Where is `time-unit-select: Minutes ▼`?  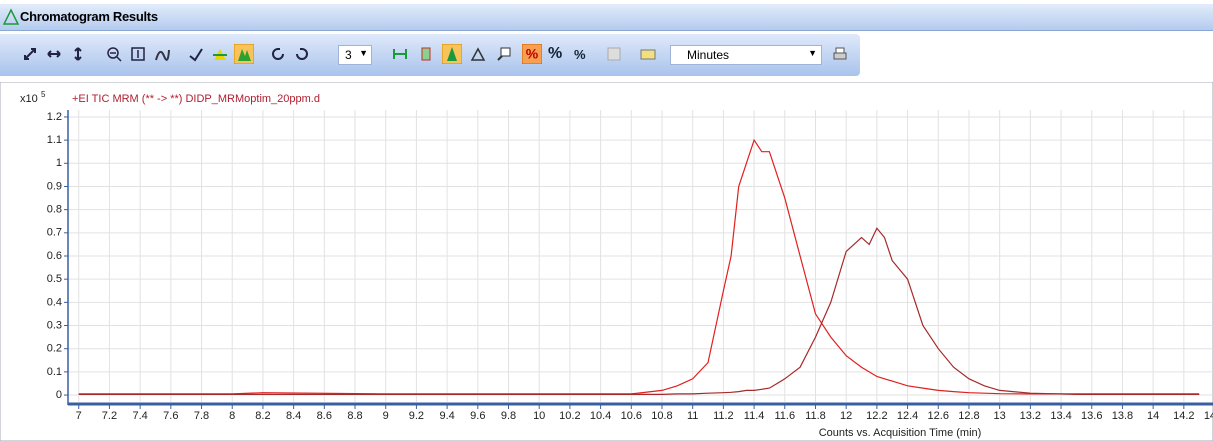
time-unit-select: Minutes ▼ is located at coordinates (746, 55).